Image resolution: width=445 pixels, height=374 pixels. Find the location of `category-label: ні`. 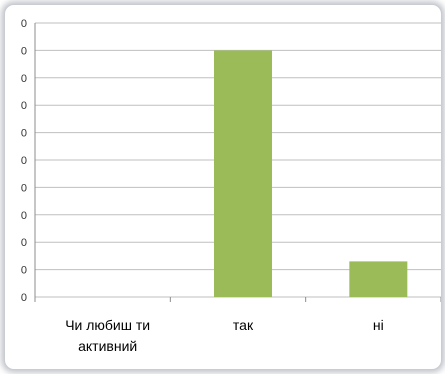

category-label: ні is located at coordinates (378, 325).